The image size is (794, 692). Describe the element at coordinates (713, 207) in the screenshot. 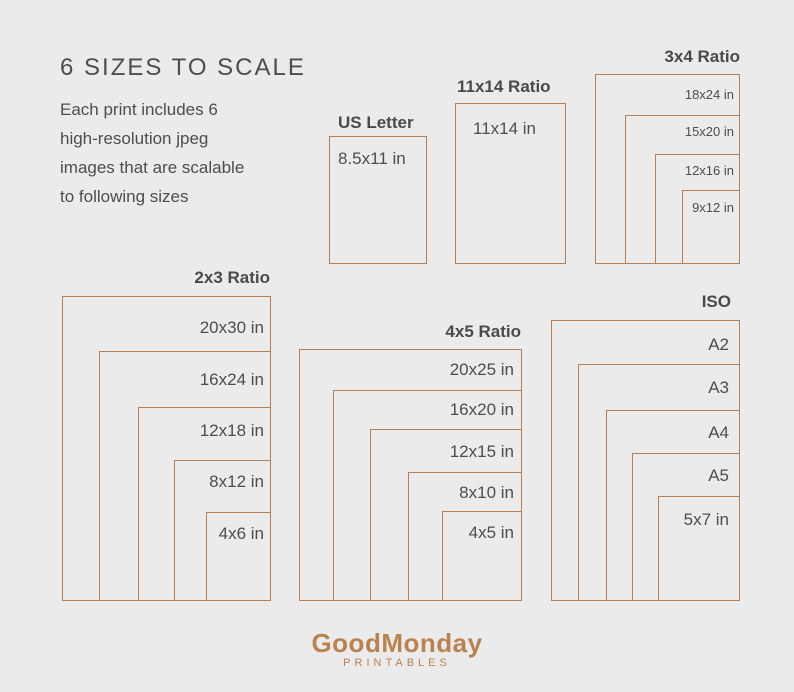

I see `size-label: 9x12 in` at that location.